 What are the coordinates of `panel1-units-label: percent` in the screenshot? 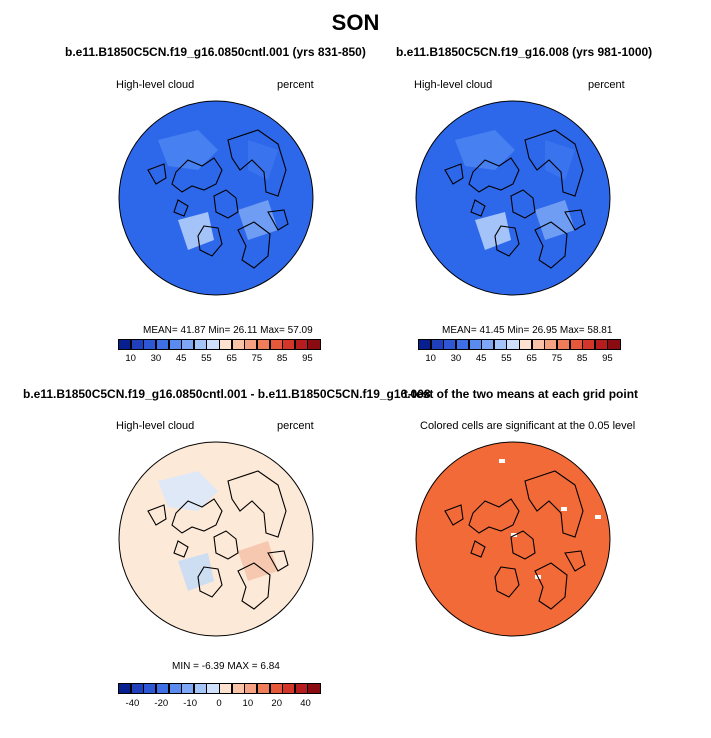 It's located at (295, 85).